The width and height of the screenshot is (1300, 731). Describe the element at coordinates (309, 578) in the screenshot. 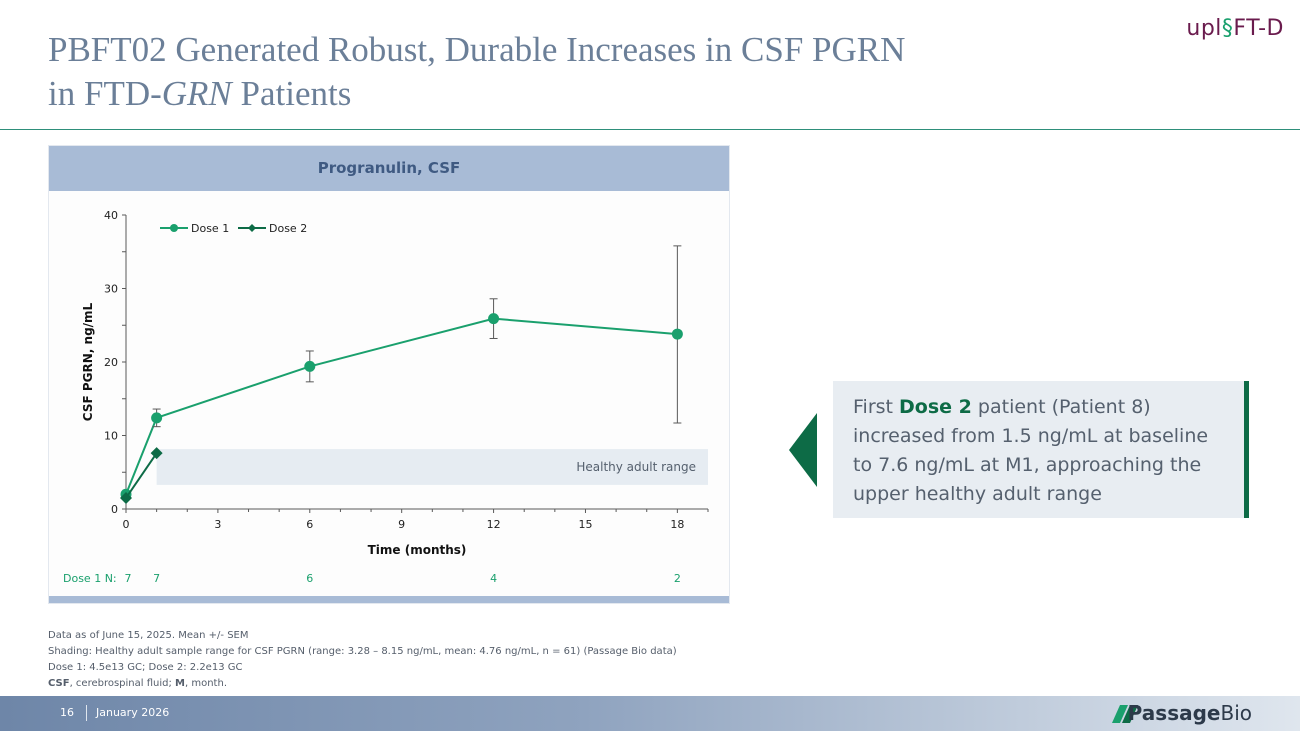

I see `n-row-value: 6` at that location.